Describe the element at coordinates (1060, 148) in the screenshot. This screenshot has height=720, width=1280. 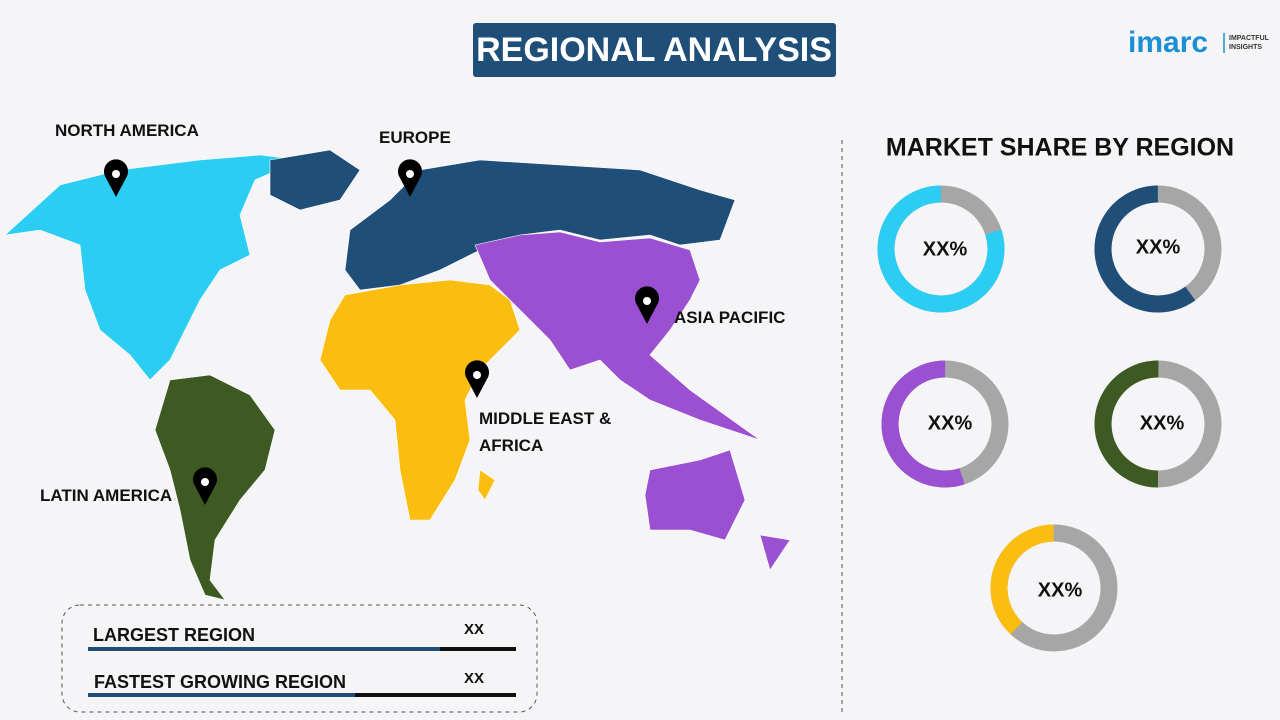
I see `section-title: MARKET SHARE BY REGION` at that location.